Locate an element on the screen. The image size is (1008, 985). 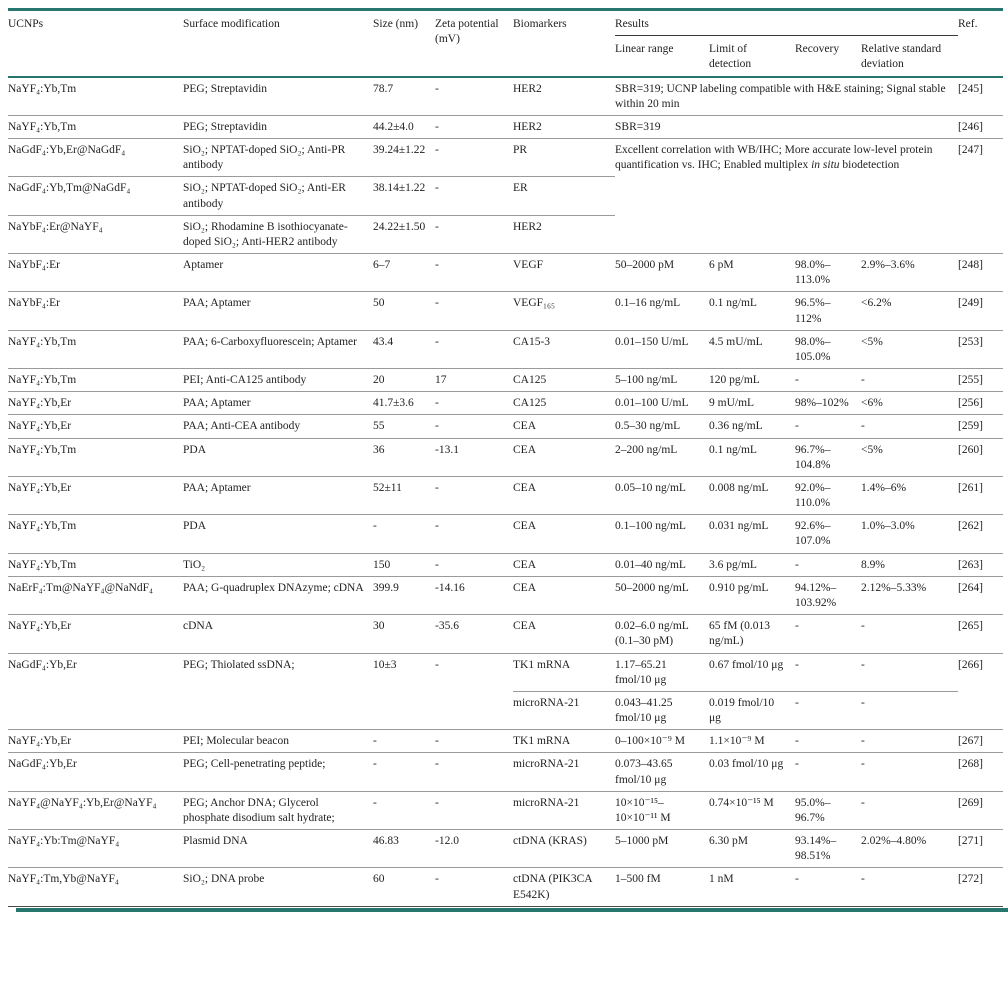
cell-size: 43.4 is located at coordinates (404, 349).